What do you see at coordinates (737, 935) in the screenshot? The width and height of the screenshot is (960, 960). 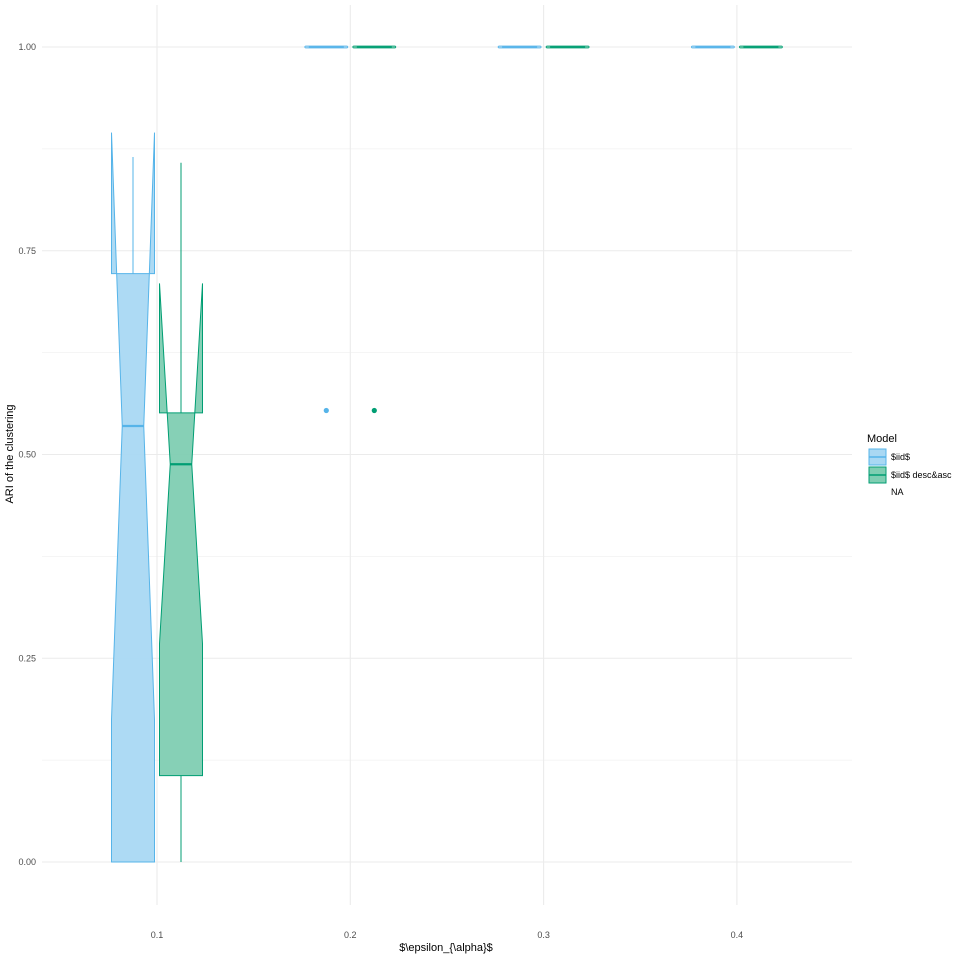 I see `x-tick-label: 0.4` at bounding box center [737, 935].